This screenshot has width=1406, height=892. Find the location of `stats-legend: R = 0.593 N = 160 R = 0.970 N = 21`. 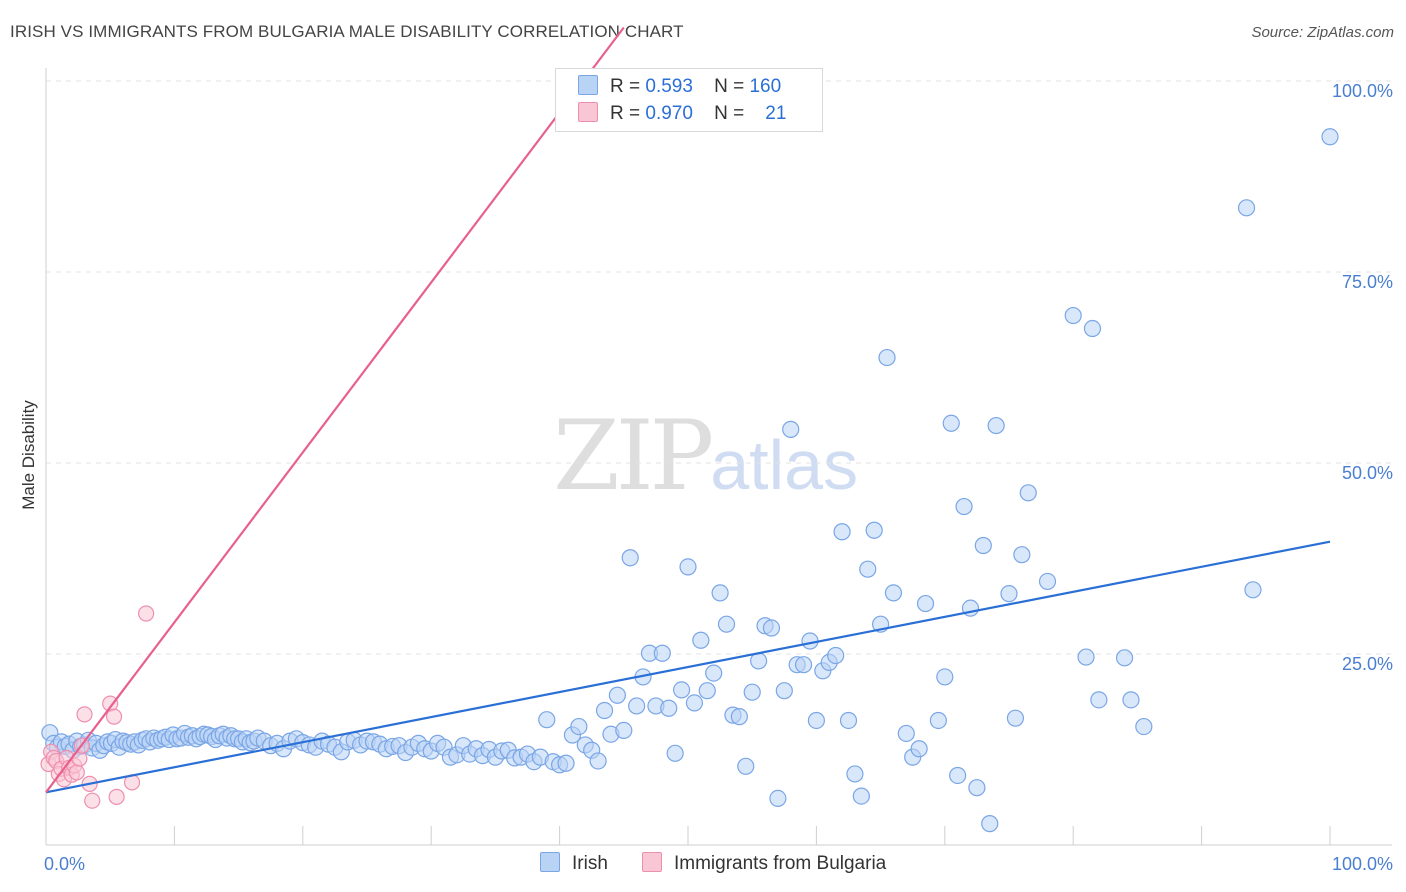

stats-legend: R = 0.593 N = 160 R = 0.970 N = 21 is located at coordinates (689, 100).